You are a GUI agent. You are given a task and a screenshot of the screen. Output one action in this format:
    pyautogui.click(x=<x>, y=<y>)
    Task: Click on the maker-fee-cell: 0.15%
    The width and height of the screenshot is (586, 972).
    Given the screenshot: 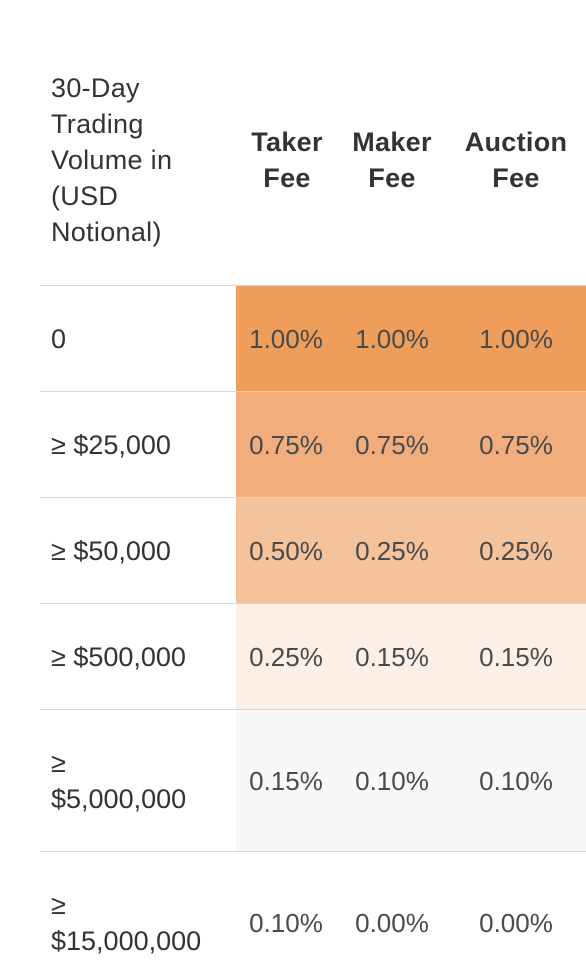 What is the action you would take?
    pyautogui.click(x=392, y=657)
    